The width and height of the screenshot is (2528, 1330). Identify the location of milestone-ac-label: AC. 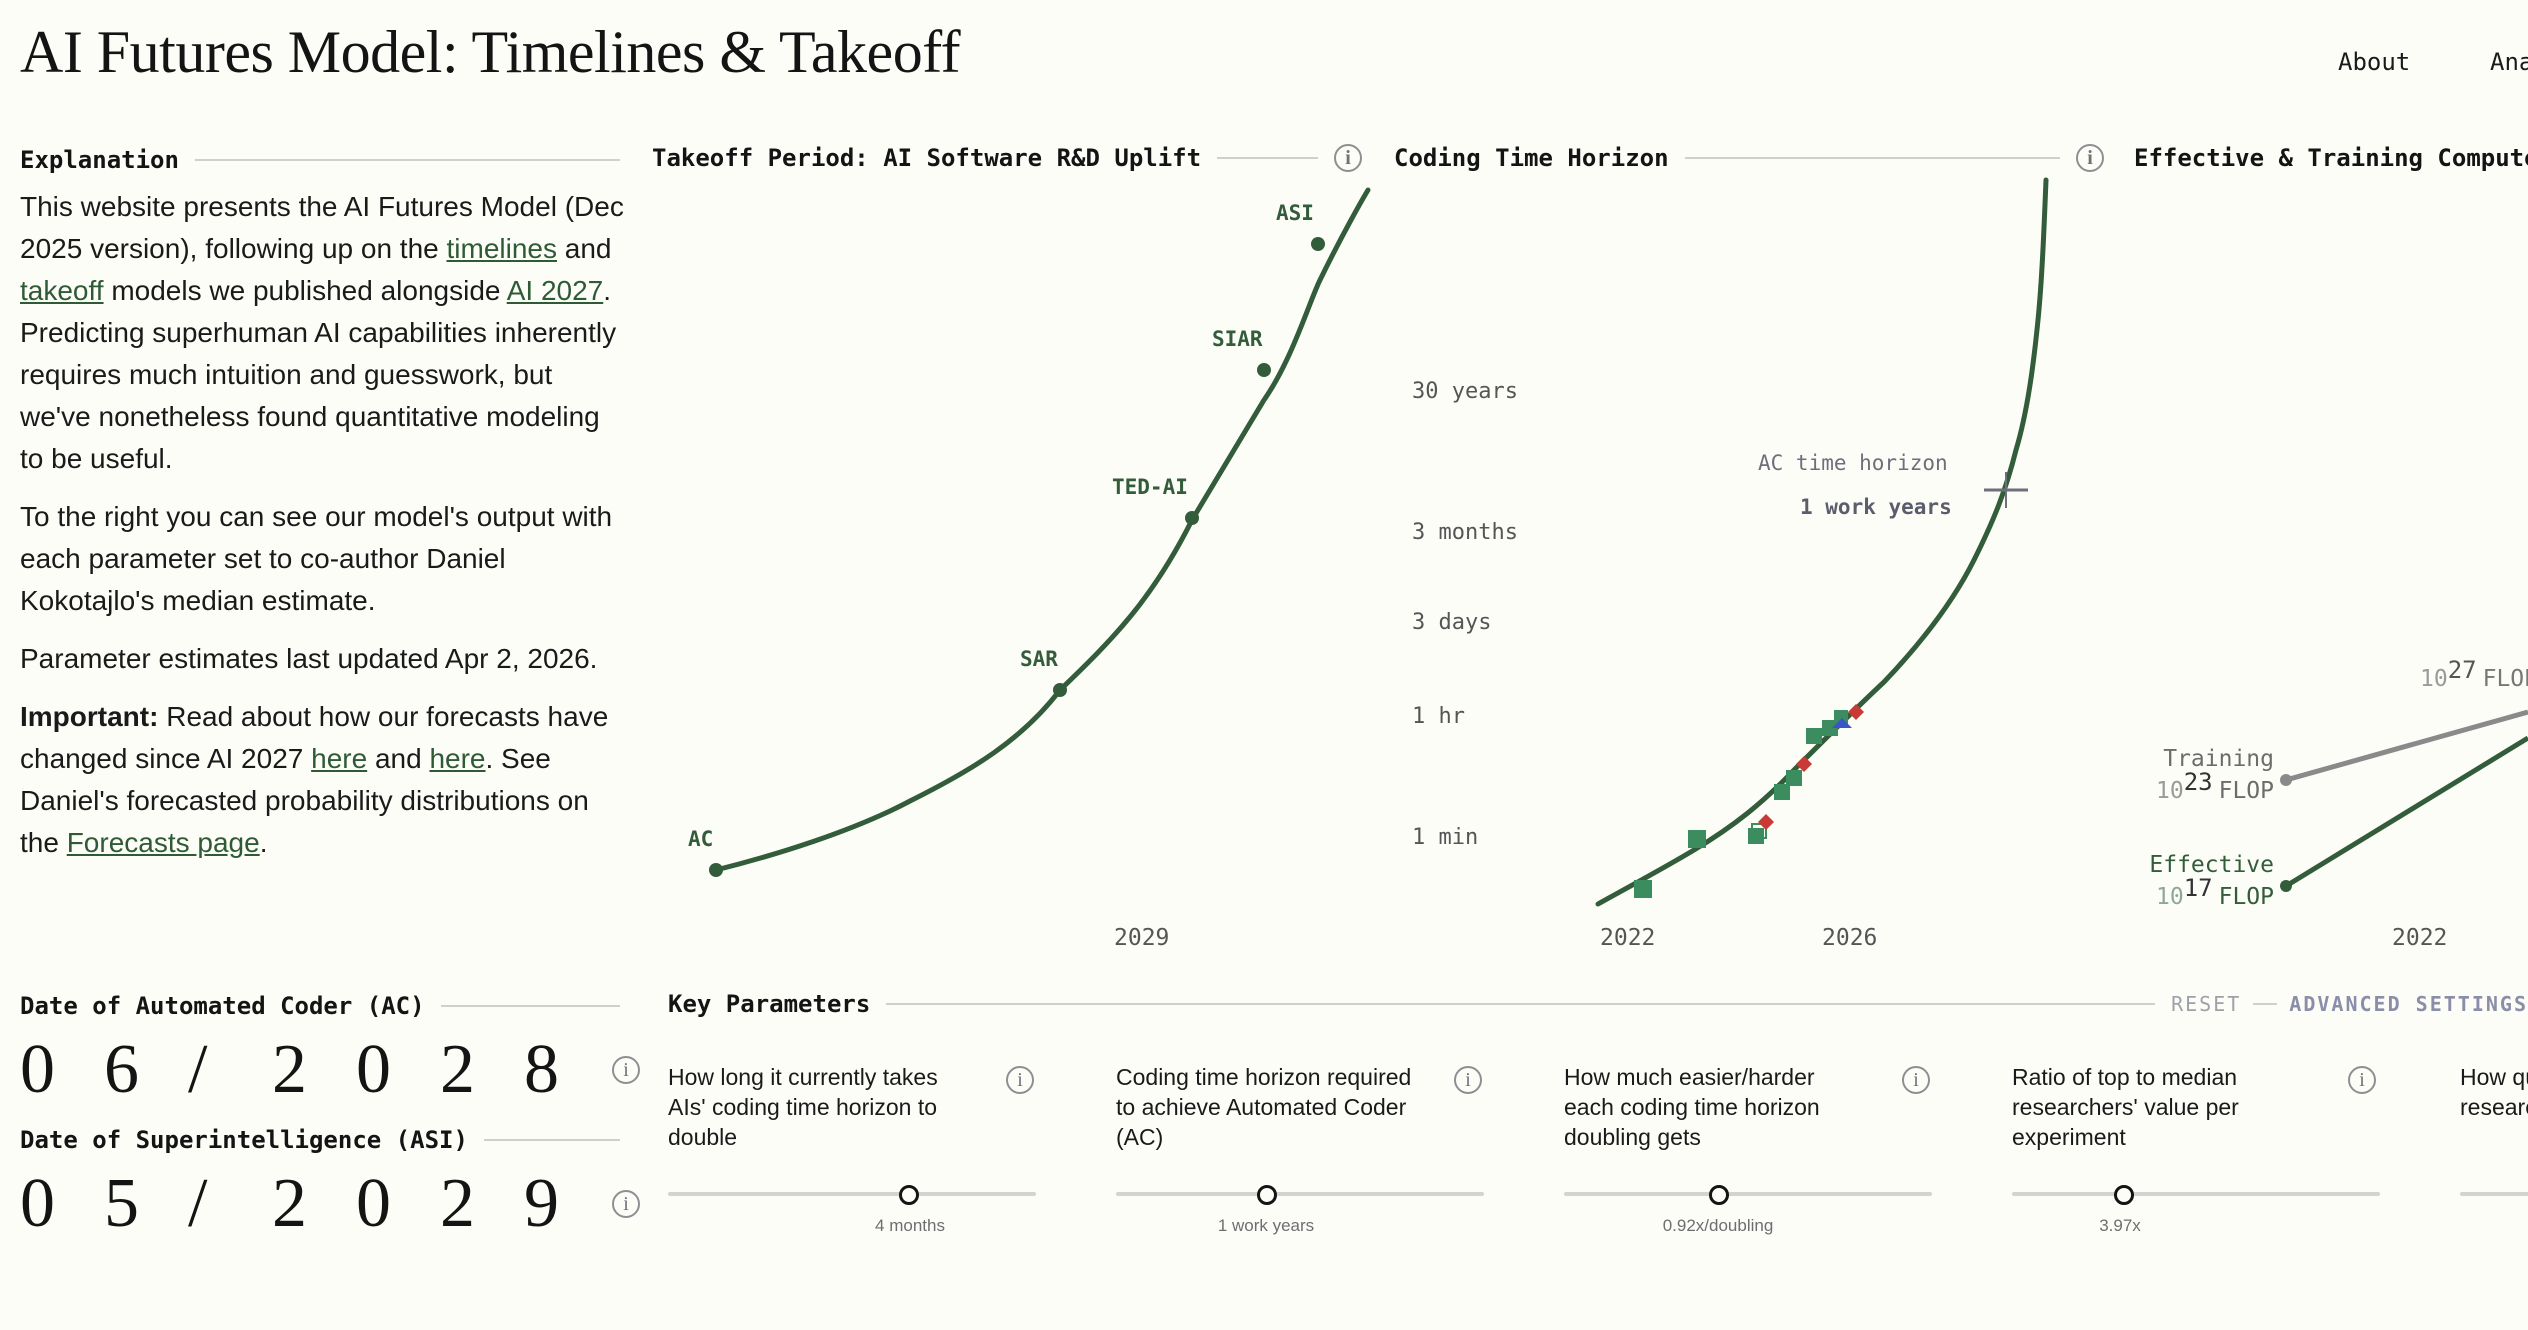
(700, 839).